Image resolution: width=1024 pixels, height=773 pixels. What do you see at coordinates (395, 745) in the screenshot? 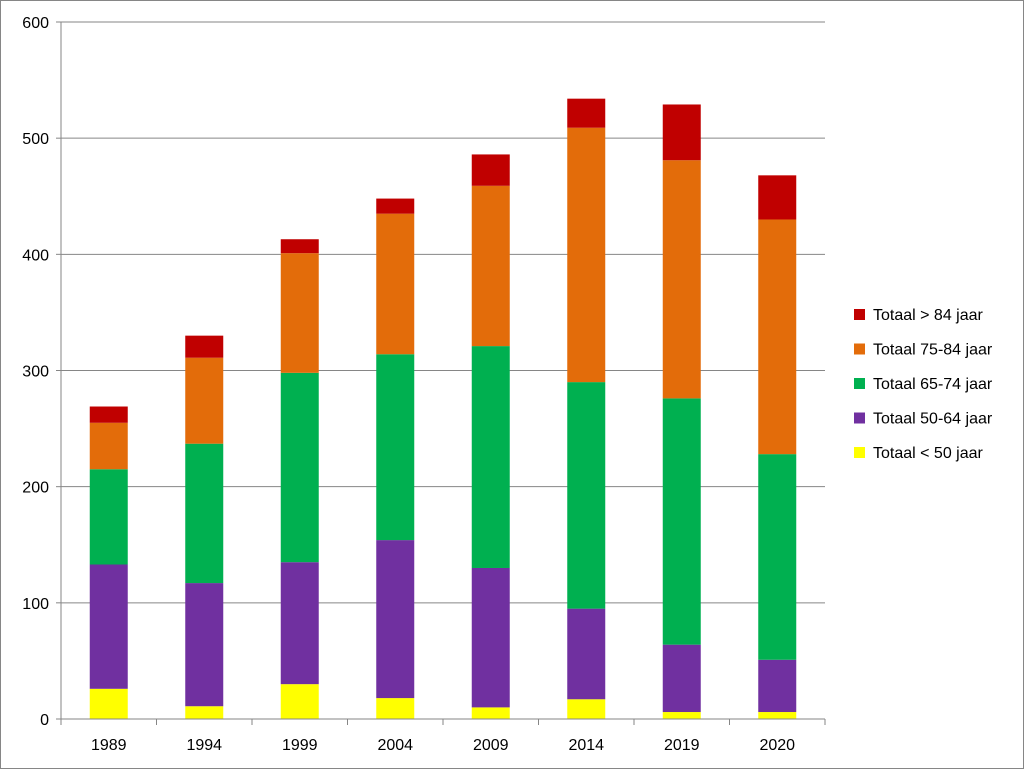
I see `x-tick-label: 2004` at bounding box center [395, 745].